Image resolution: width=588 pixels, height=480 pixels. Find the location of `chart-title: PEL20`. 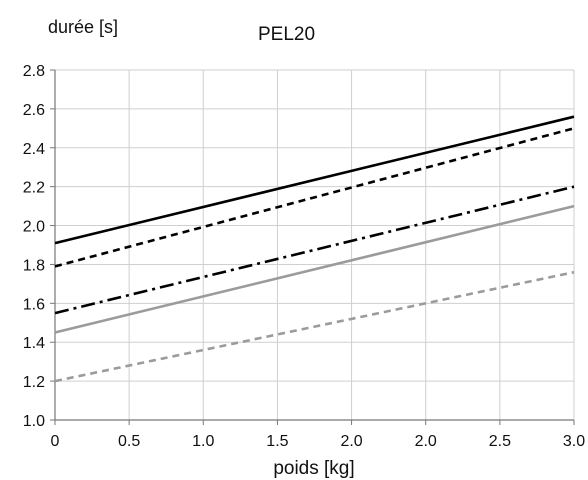

chart-title: PEL20 is located at coordinates (286, 34).